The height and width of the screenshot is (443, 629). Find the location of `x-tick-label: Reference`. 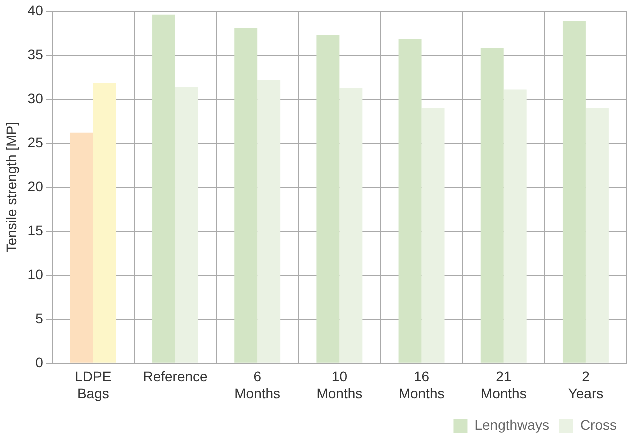

x-tick-label: Reference is located at coordinates (175, 376).